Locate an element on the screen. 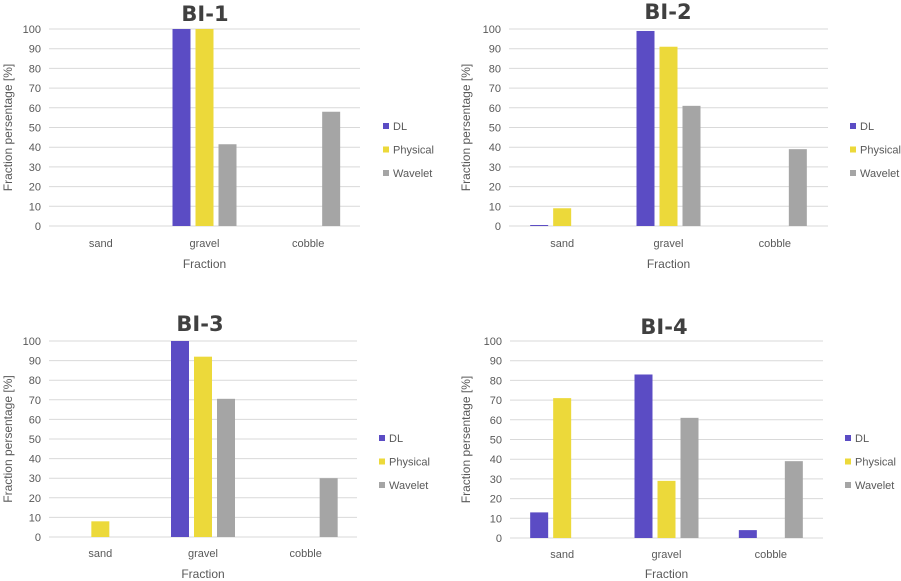 This screenshot has height=581, width=901. chart-title: BI-3 is located at coordinates (199, 324).